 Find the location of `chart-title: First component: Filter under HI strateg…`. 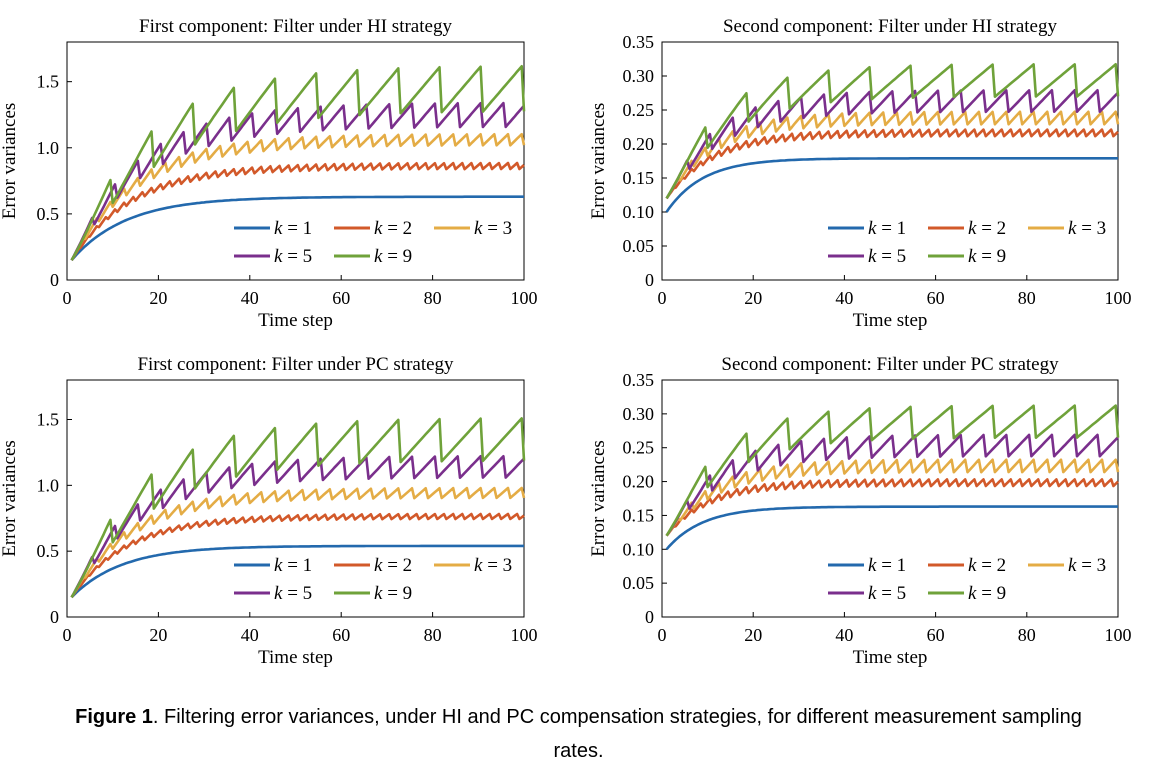

chart-title: First component: Filter under HI strateg… is located at coordinates (295, 26).